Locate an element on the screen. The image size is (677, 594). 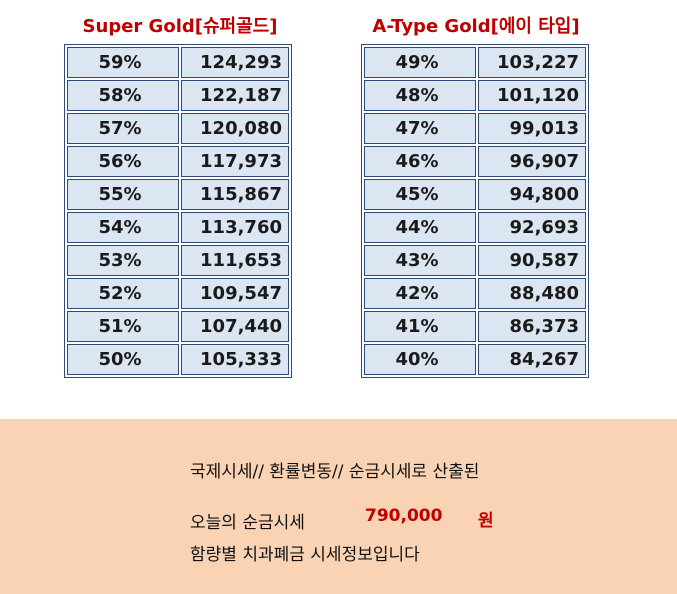
purity-cell: 41% is located at coordinates (420, 326).